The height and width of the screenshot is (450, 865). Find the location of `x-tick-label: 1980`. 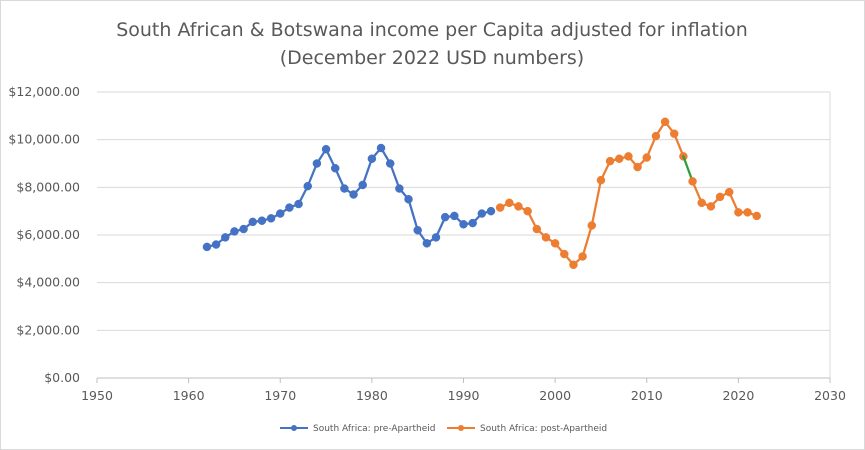

x-tick-label: 1980 is located at coordinates (372, 395).